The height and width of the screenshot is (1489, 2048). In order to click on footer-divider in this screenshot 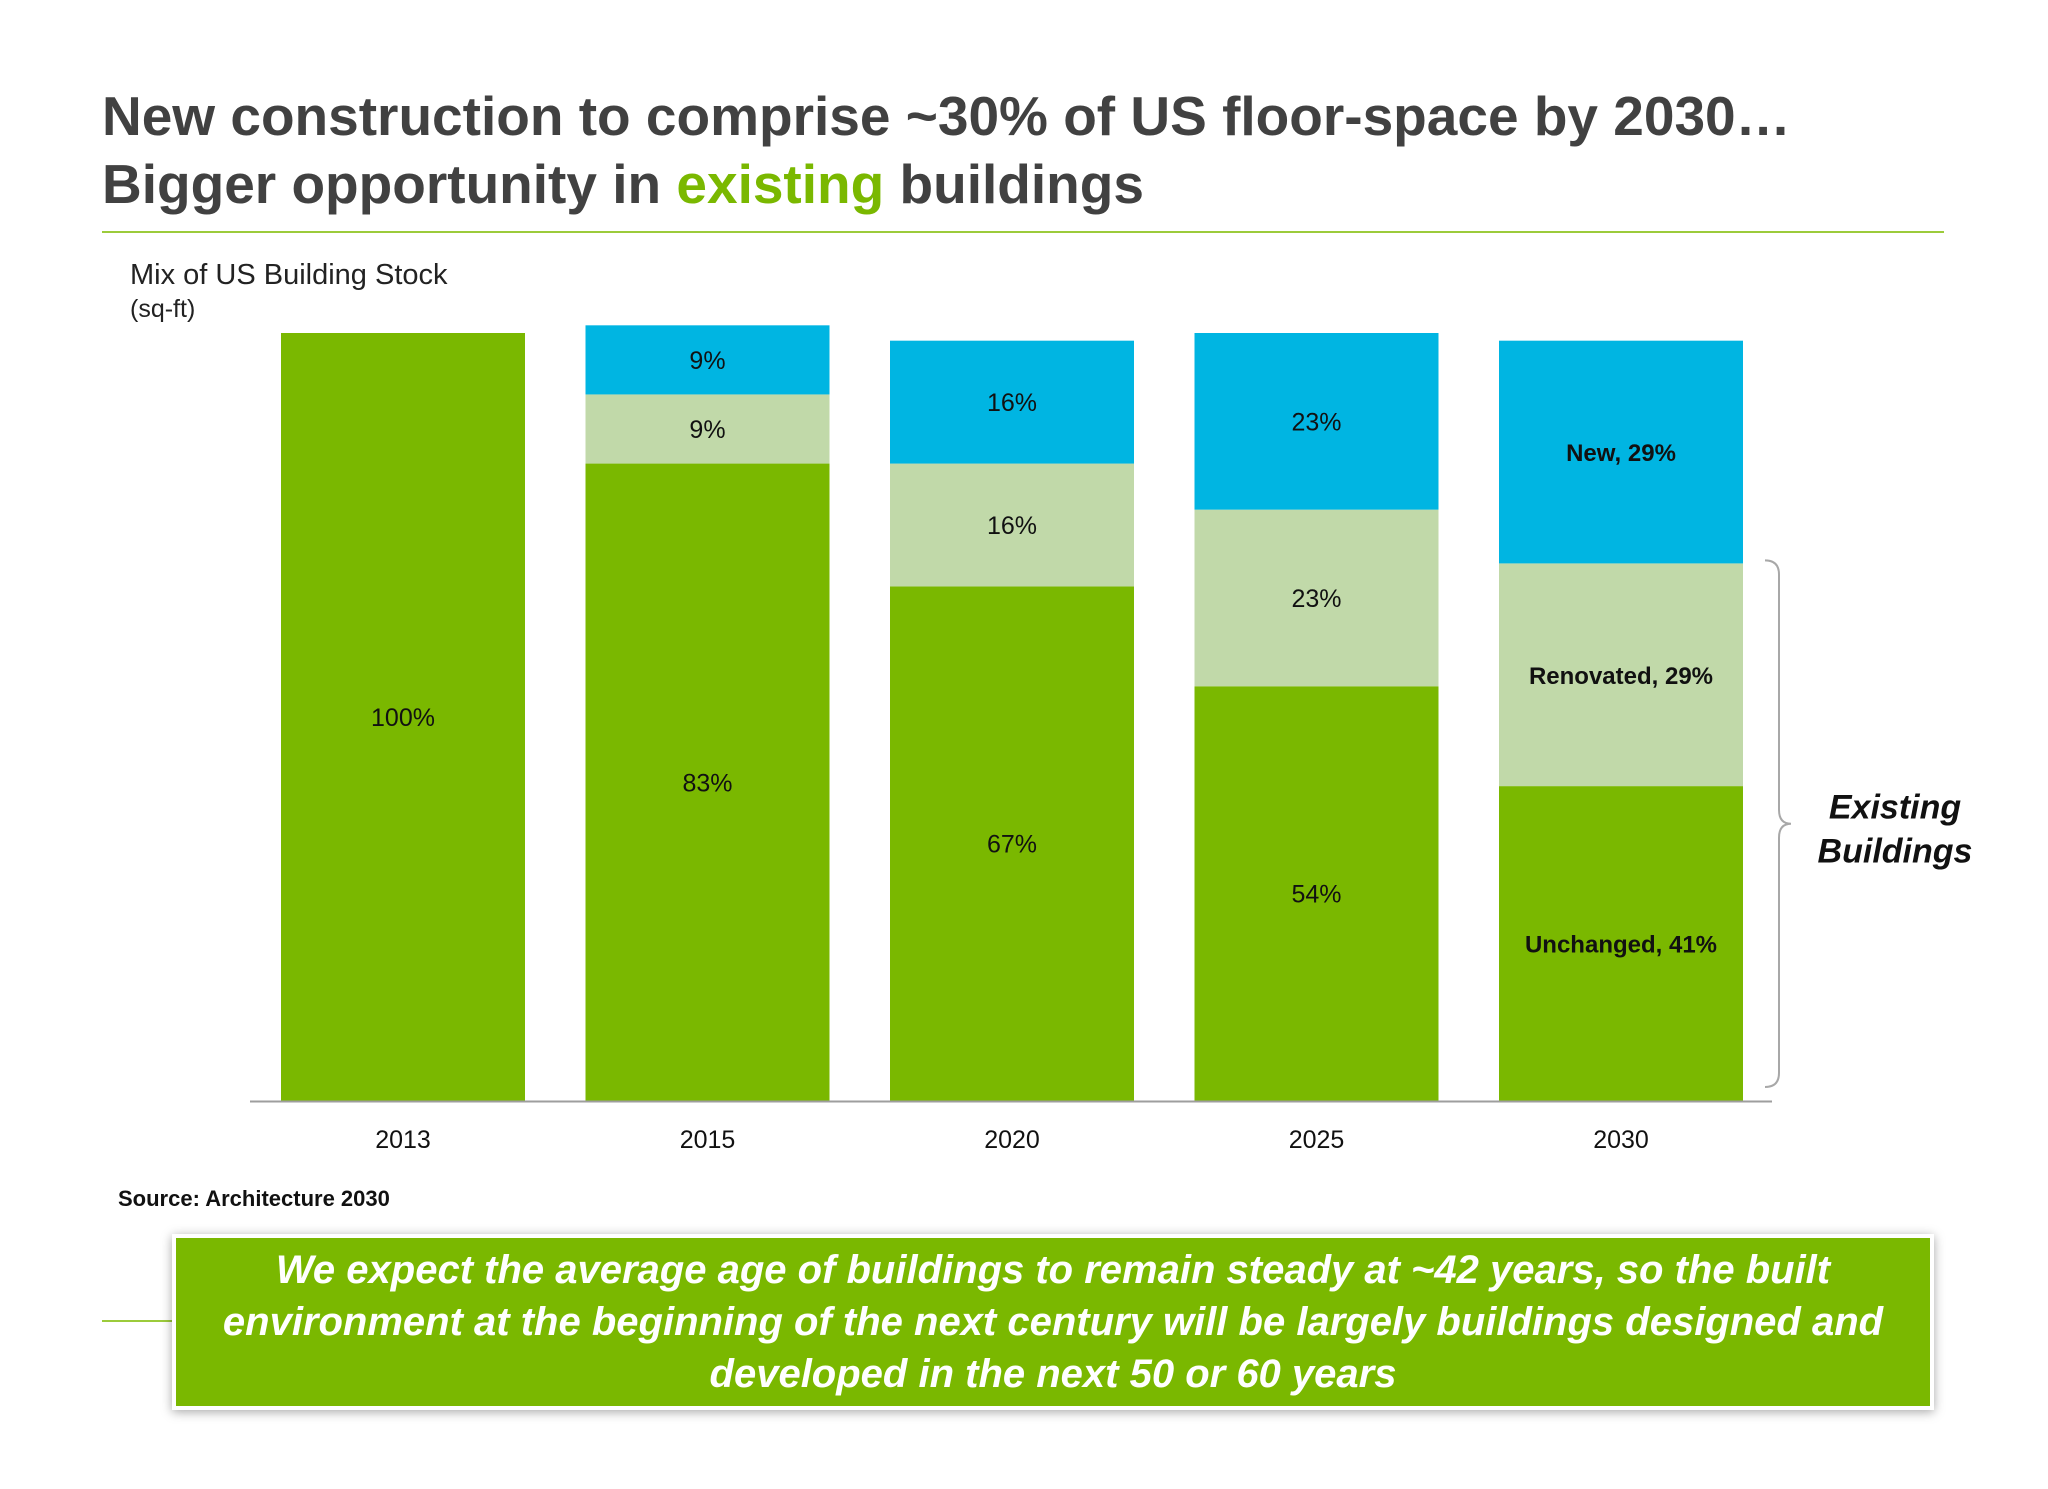, I will do `click(137, 1321)`.